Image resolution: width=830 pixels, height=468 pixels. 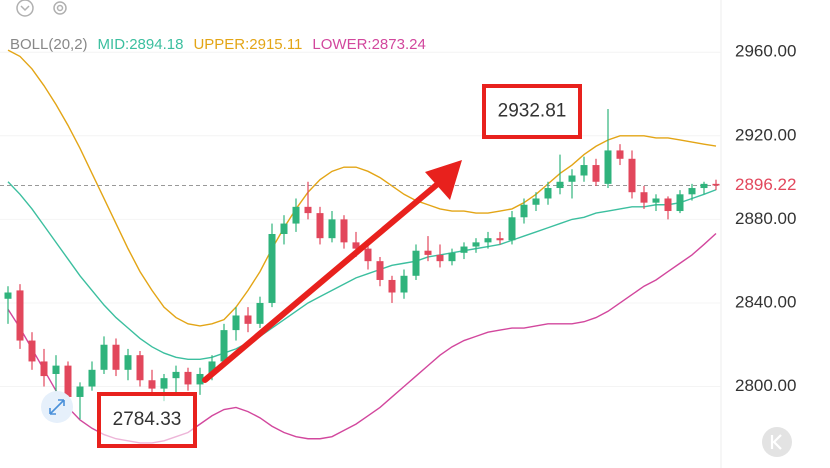 I want to click on y-tick-label: 2840.00, so click(x=765, y=301).